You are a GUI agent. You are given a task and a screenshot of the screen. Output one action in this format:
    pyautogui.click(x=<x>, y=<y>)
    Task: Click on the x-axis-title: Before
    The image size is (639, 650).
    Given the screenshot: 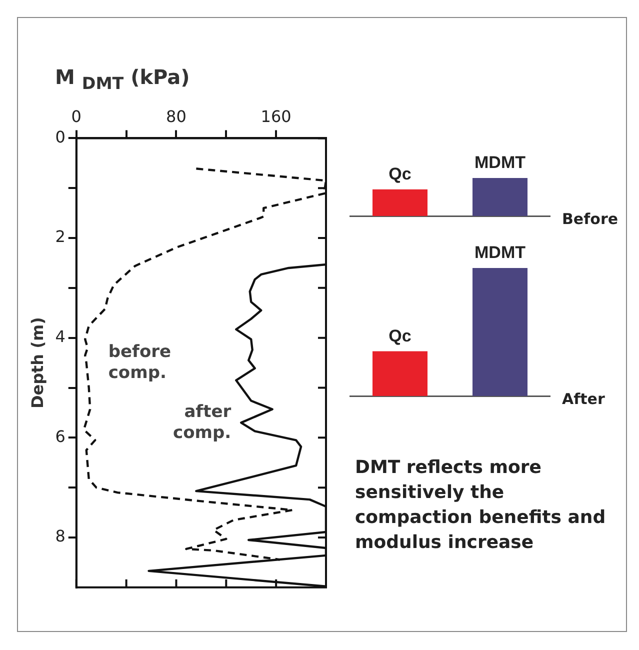 What is the action you would take?
    pyautogui.click(x=590, y=219)
    